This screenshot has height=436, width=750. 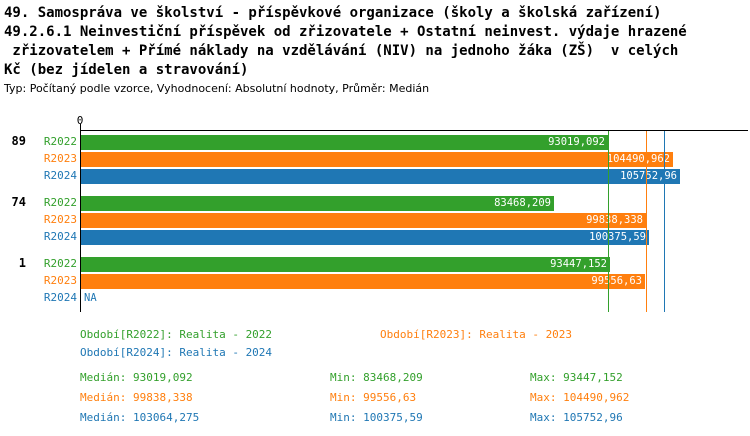 What do you see at coordinates (136, 397) in the screenshot?
I see `stat-median: Medián: 99838,338` at bounding box center [136, 397].